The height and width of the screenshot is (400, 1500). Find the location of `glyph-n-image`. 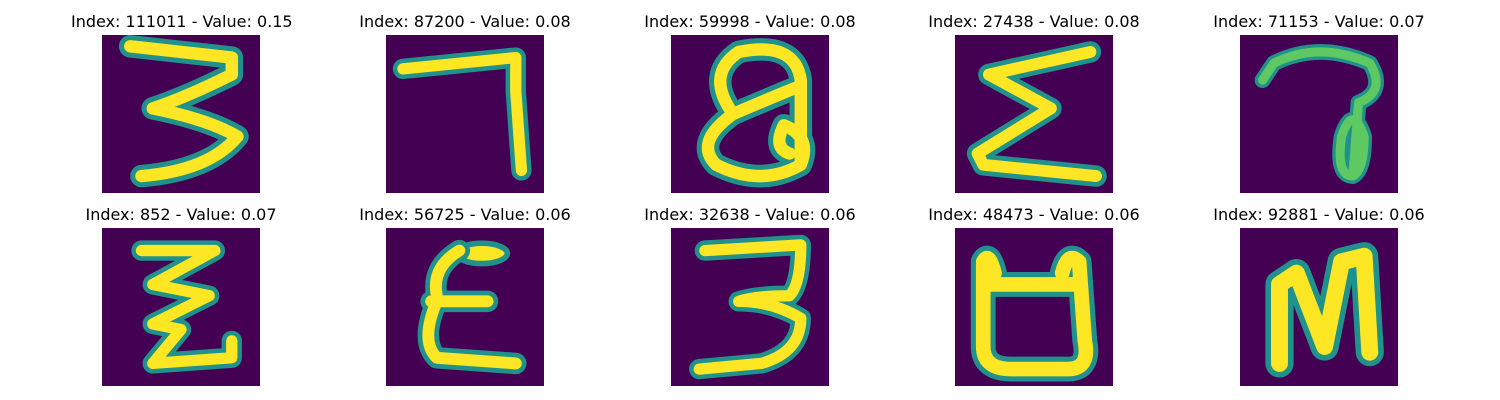

glyph-n-image is located at coordinates (1319, 307).